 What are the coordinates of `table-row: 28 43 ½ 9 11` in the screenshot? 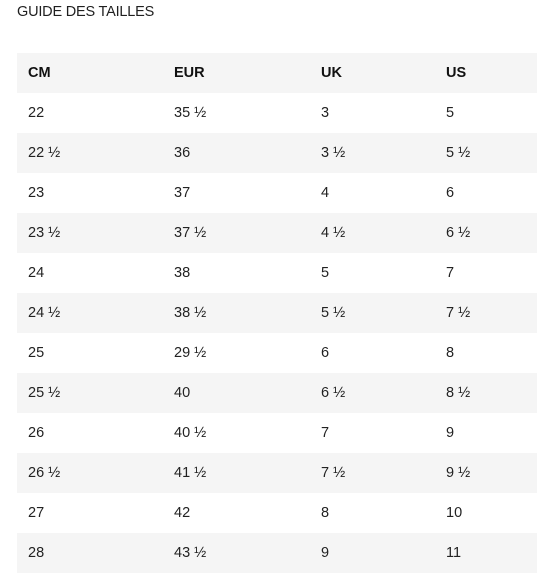 It's located at (277, 553).